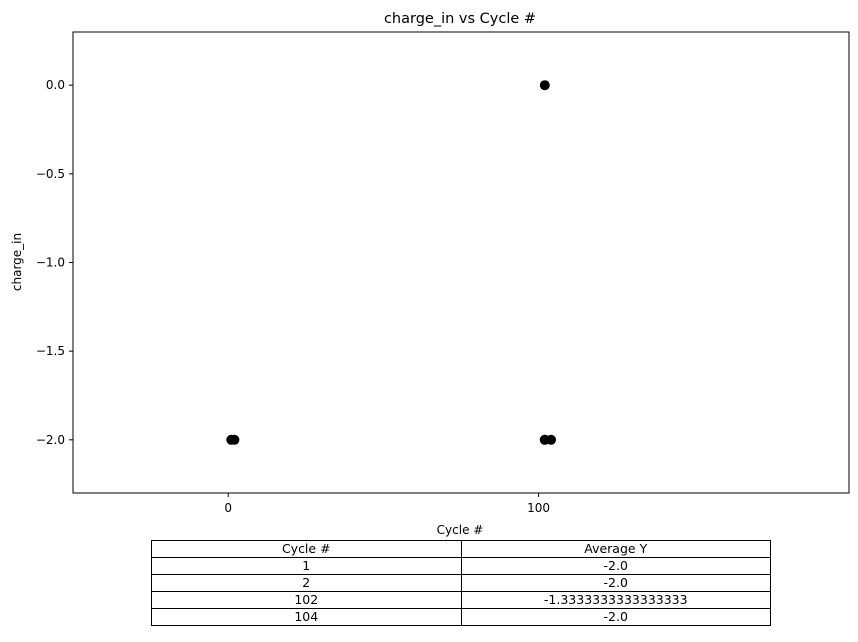  I want to click on table-row: 102 -1.3333333333333333, so click(461, 600).